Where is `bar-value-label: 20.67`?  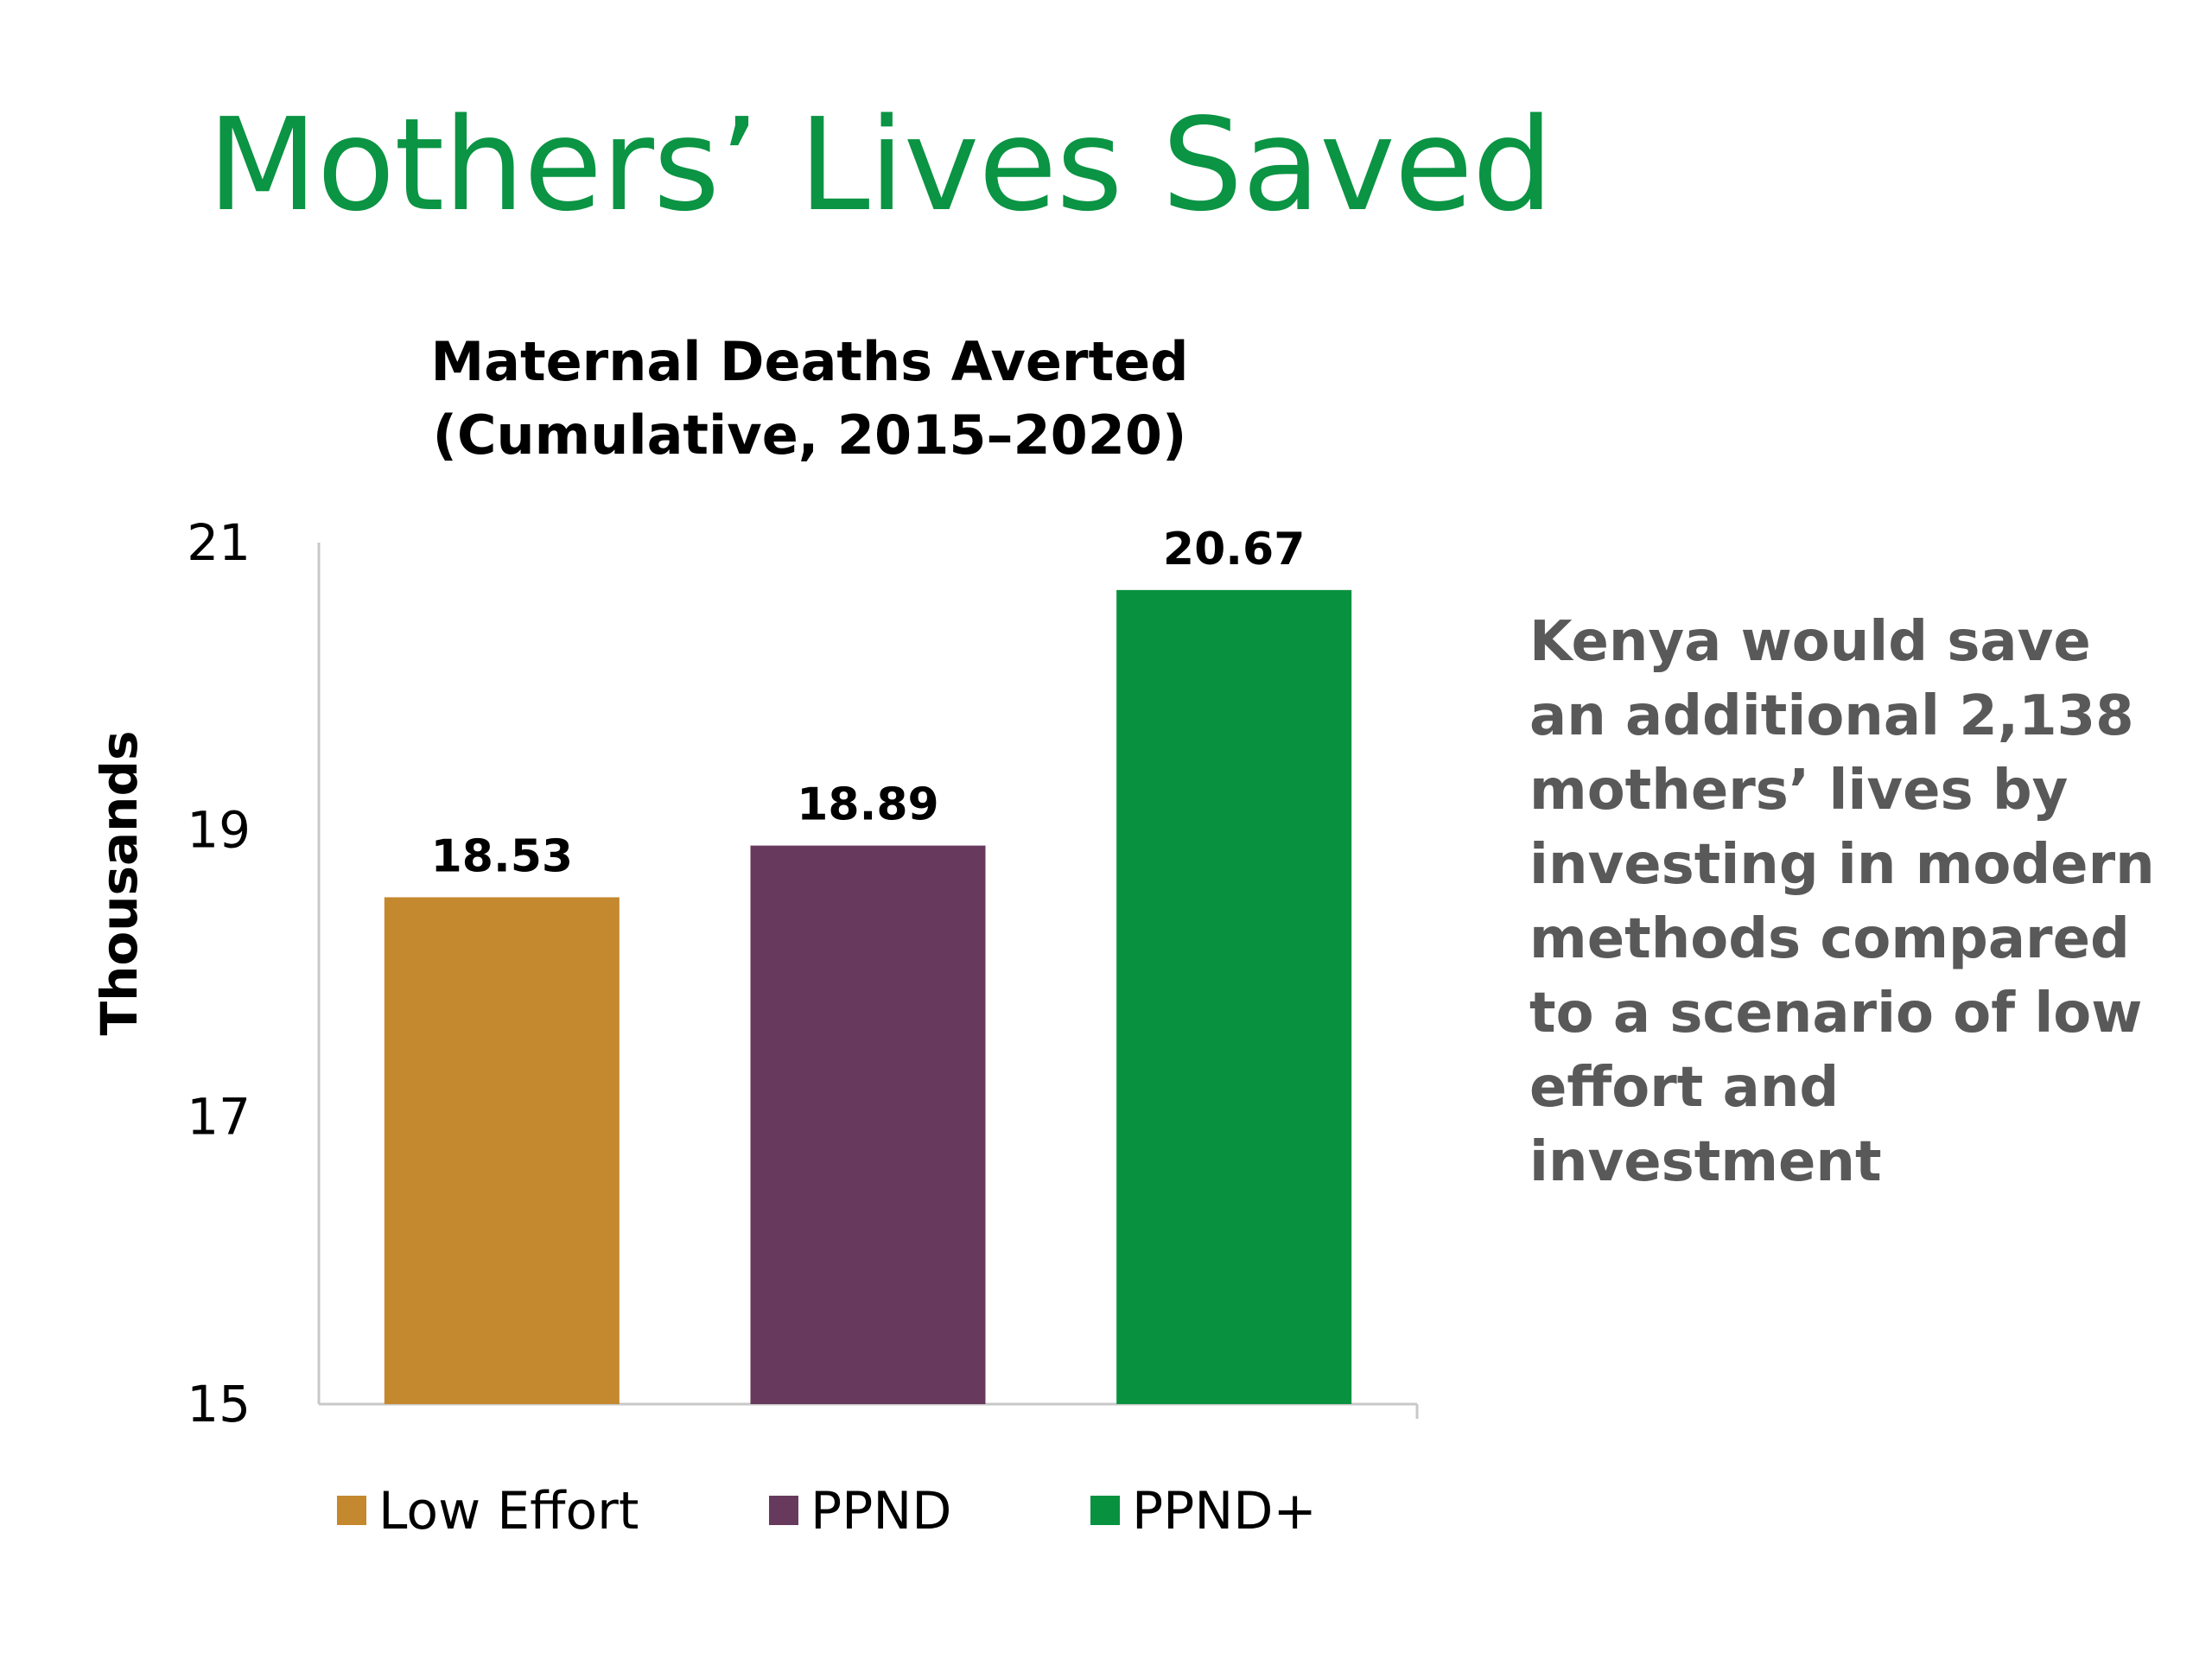 bar-value-label: 20.67 is located at coordinates (1234, 549).